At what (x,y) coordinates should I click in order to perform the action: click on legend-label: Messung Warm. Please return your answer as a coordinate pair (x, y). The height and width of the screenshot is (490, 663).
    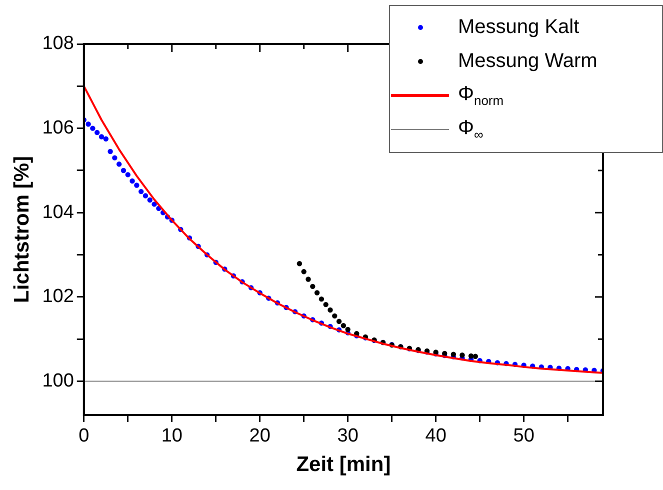
    Looking at the image, I should click on (528, 61).